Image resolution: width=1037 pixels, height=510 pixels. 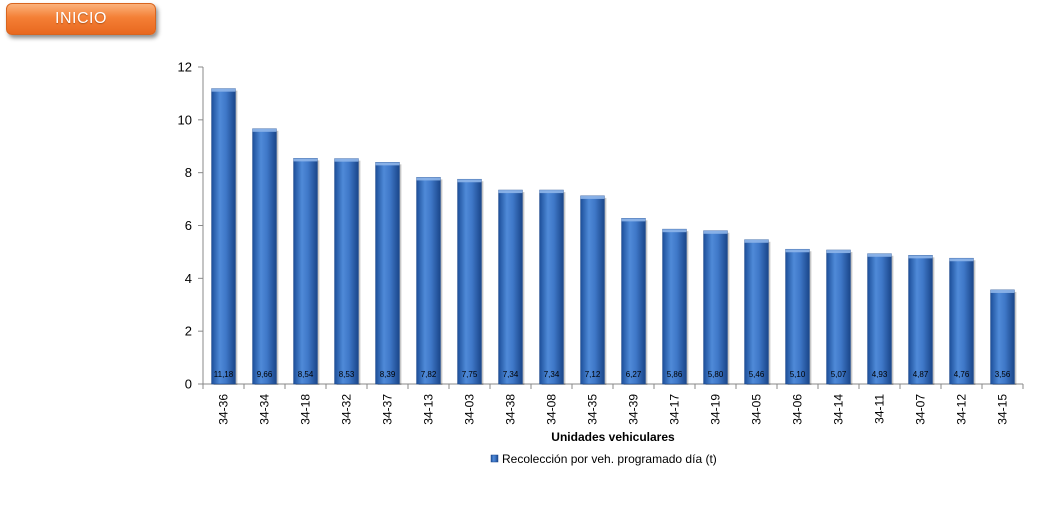 I want to click on x-tick-label: 34-08, so click(x=552, y=409).